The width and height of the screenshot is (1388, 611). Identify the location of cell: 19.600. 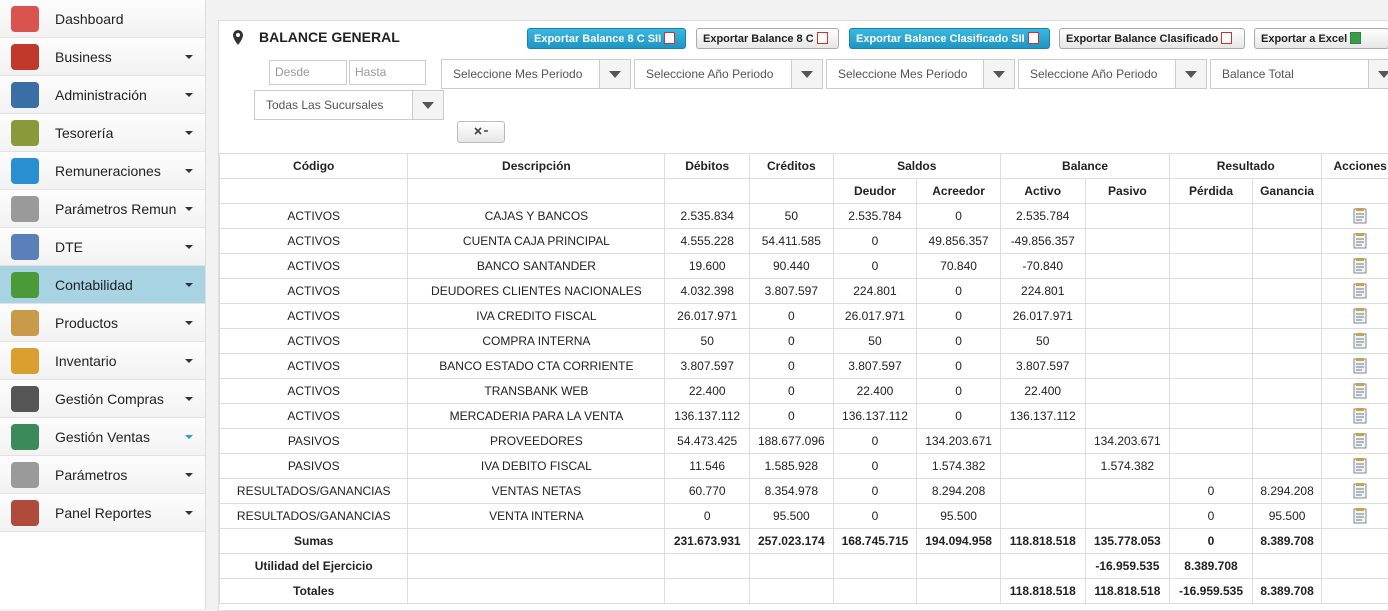
(707, 266).